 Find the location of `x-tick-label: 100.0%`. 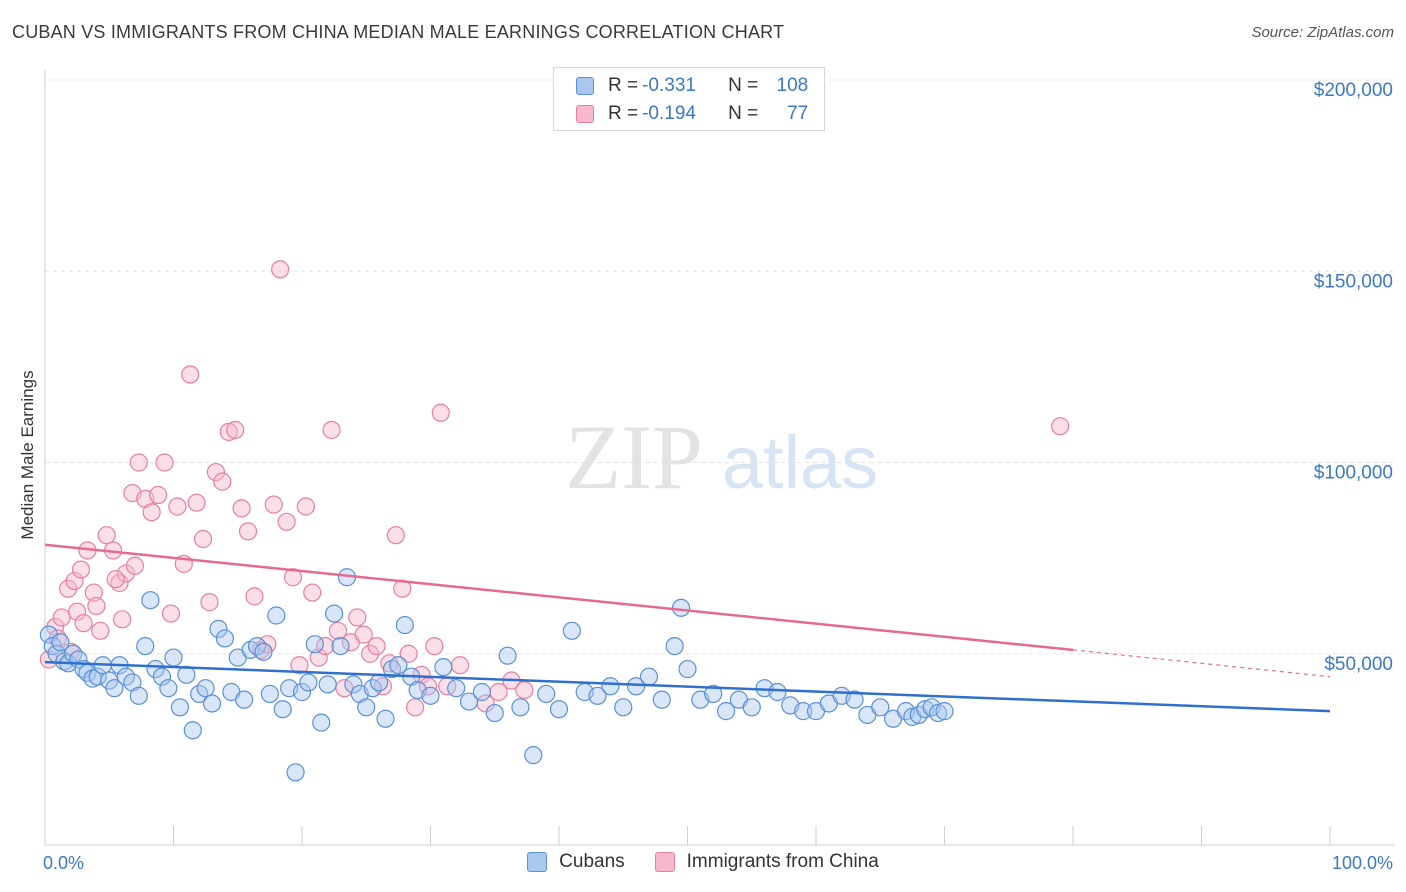

x-tick-label: 100.0% is located at coordinates (1362, 863).